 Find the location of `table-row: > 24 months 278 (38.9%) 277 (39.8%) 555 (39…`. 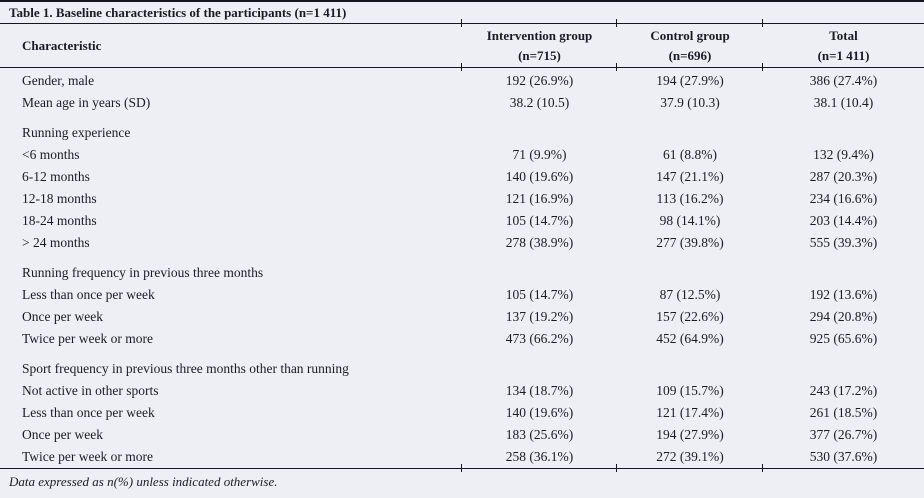

table-row: > 24 months 278 (38.9%) 277 (39.8%) 555 (39… is located at coordinates (462, 243).